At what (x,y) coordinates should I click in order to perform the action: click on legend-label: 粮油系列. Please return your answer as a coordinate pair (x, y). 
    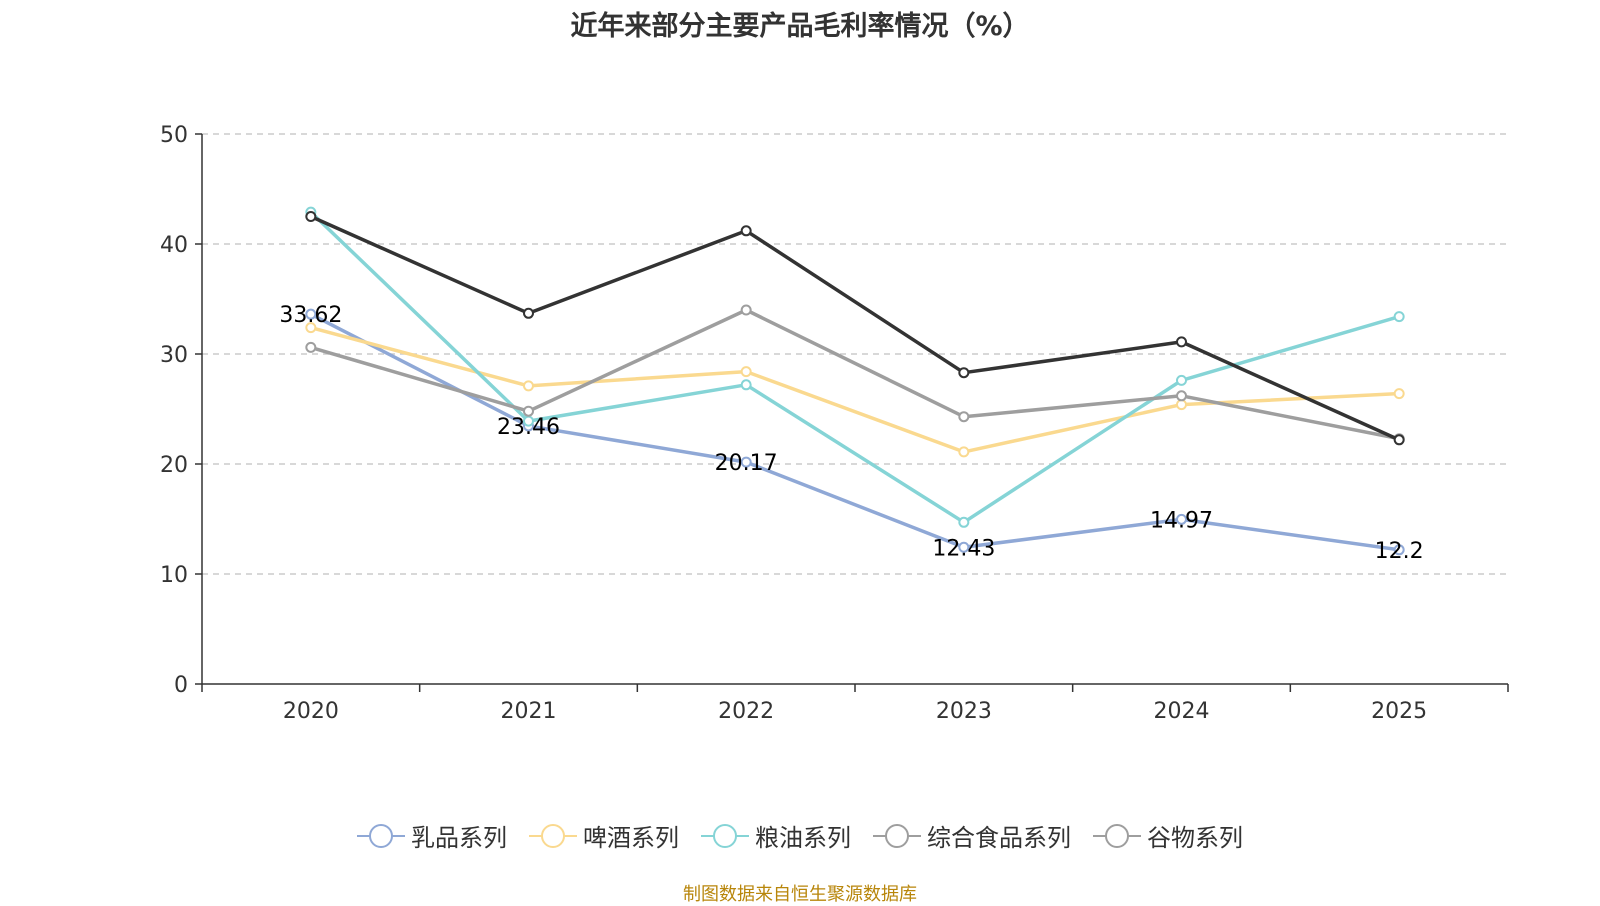
    Looking at the image, I should click on (803, 838).